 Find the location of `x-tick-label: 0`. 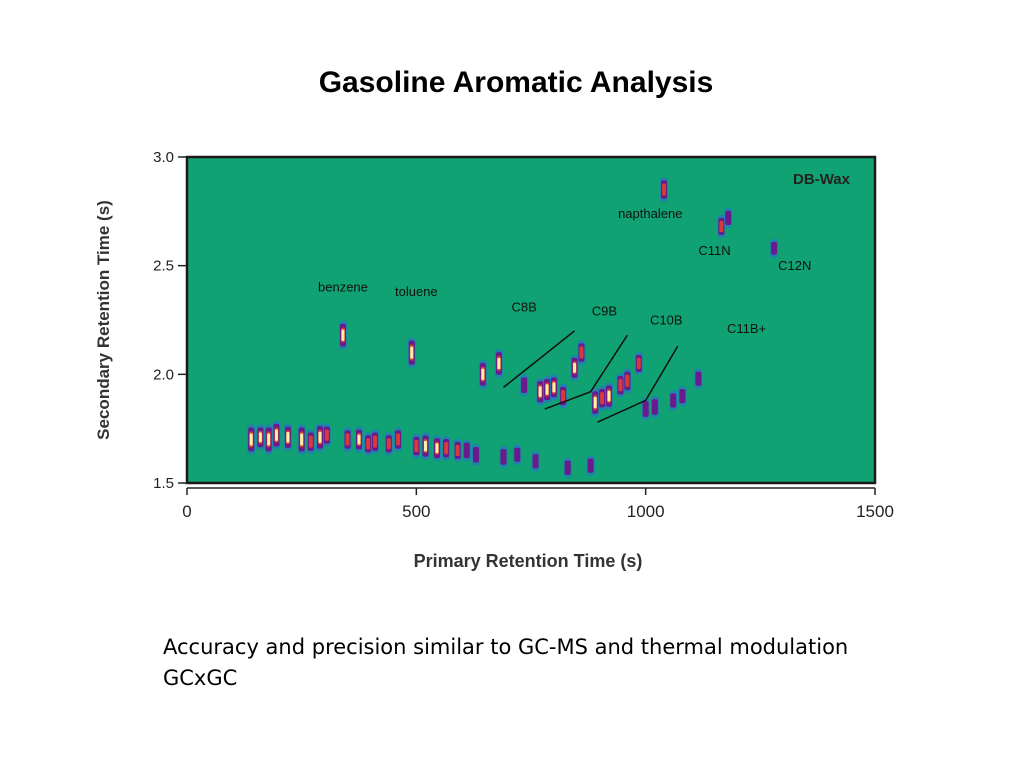

x-tick-label: 0 is located at coordinates (186, 511).